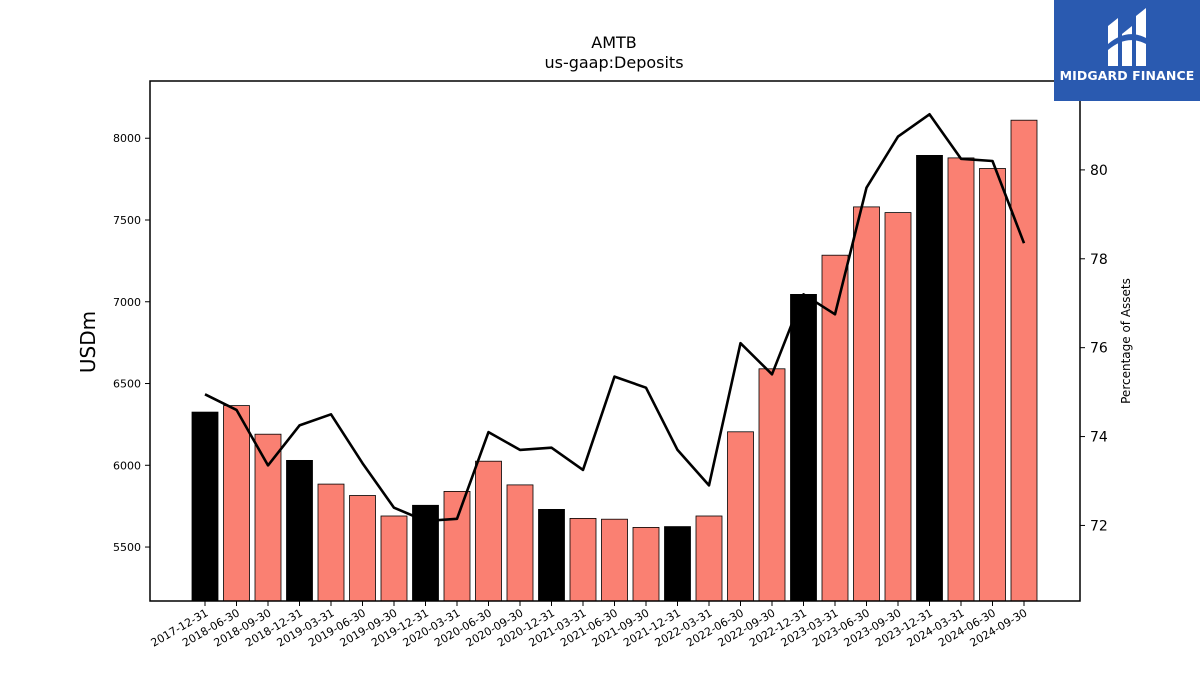 This screenshot has height=675, width=1200. I want to click on chart-subtitle: us-gaap:Deposits, so click(613, 62).